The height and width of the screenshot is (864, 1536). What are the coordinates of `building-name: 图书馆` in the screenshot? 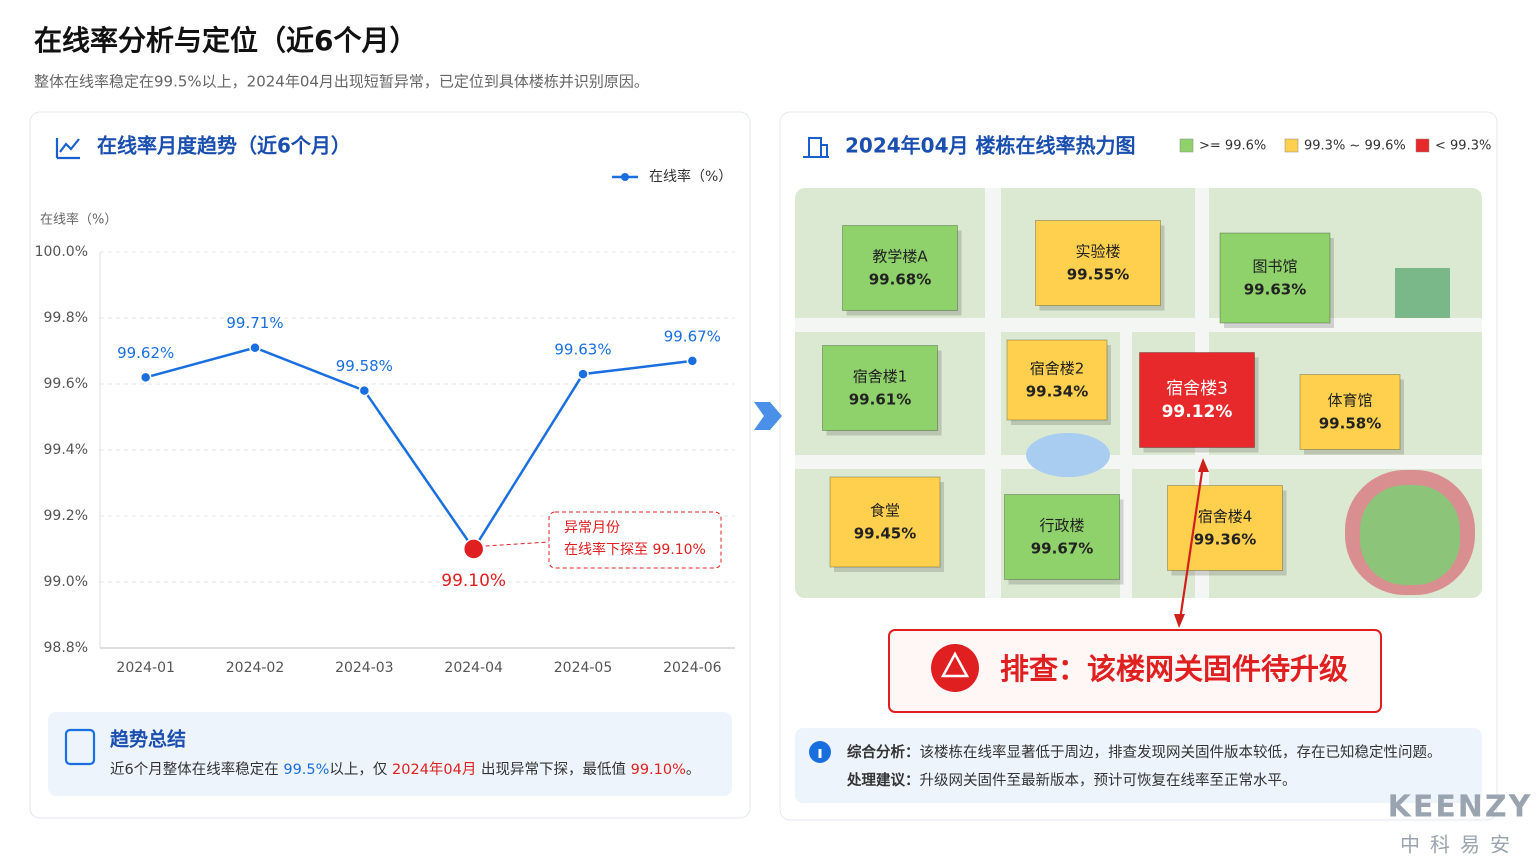 It's located at (1274, 267).